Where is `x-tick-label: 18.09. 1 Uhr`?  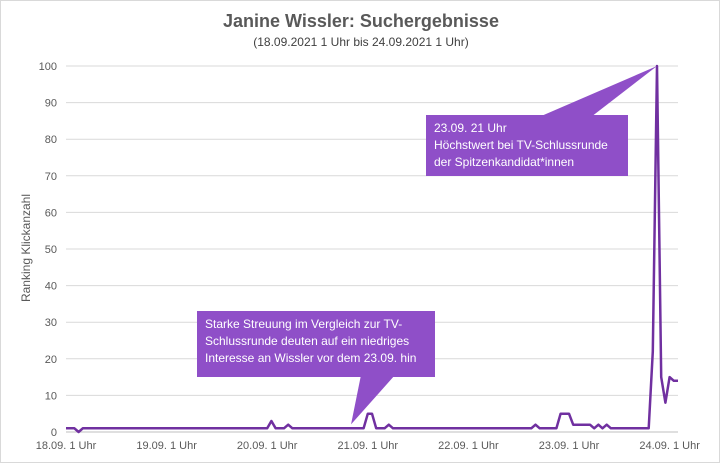
x-tick-label: 18.09. 1 Uhr is located at coordinates (66, 446).